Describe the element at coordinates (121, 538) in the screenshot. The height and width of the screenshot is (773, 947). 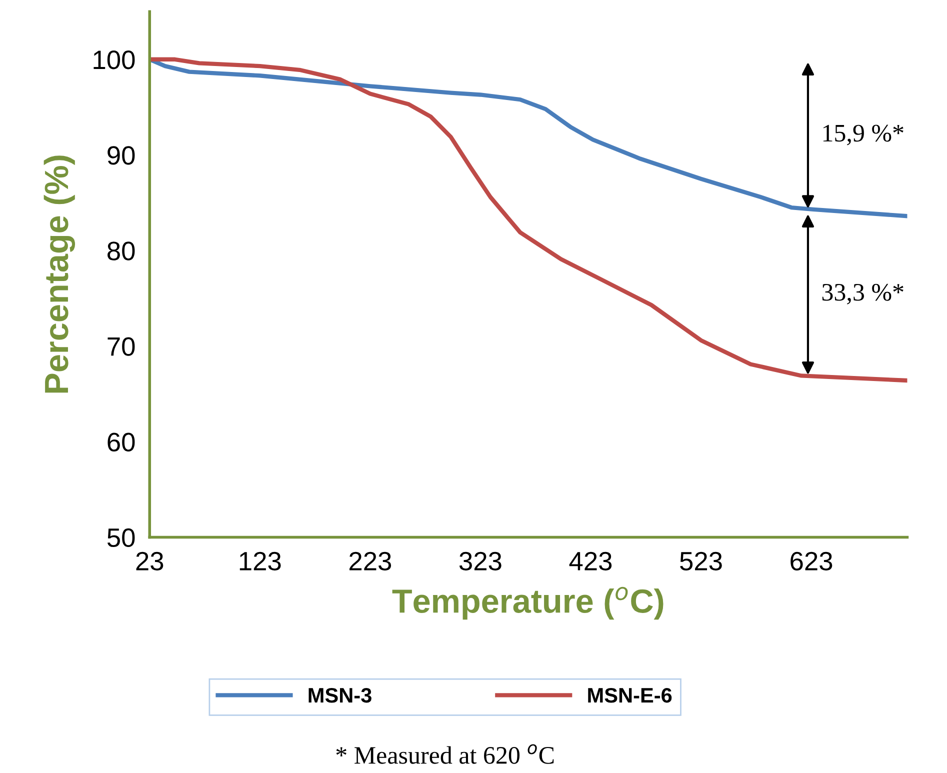
I see `y-tick-label: 50` at that location.